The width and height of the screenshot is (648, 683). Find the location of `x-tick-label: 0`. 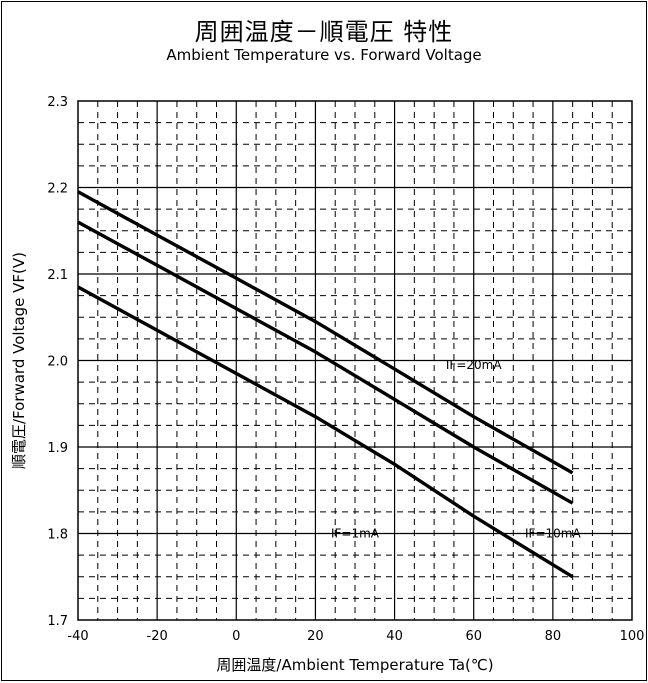

x-tick-label: 0 is located at coordinates (236, 636).